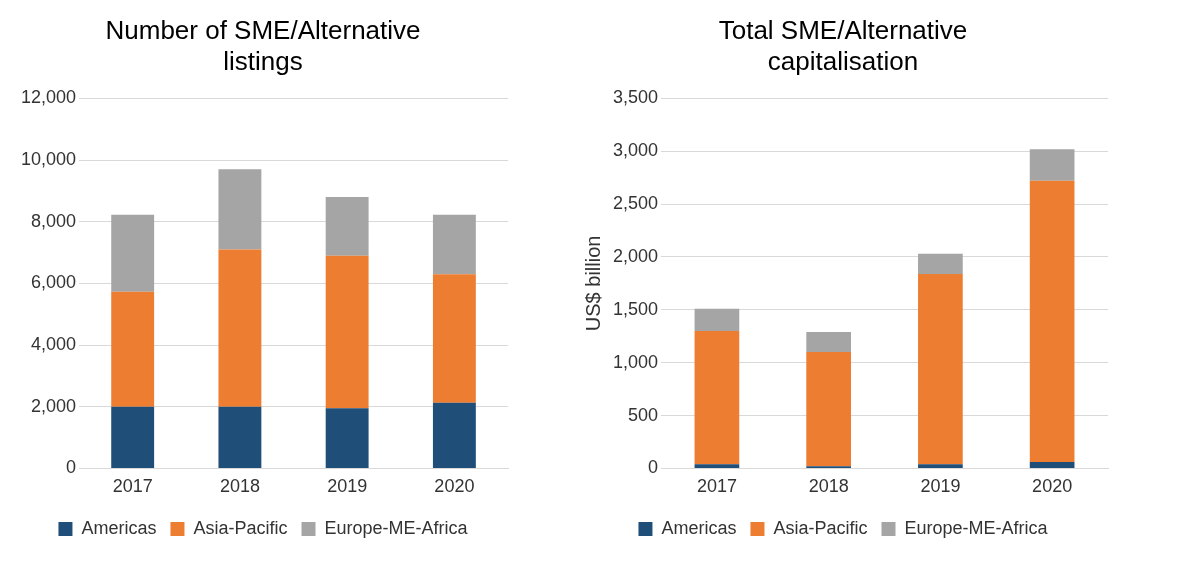  Describe the element at coordinates (636, 308) in the screenshot. I see `y-tick-label: 1,500` at that location.